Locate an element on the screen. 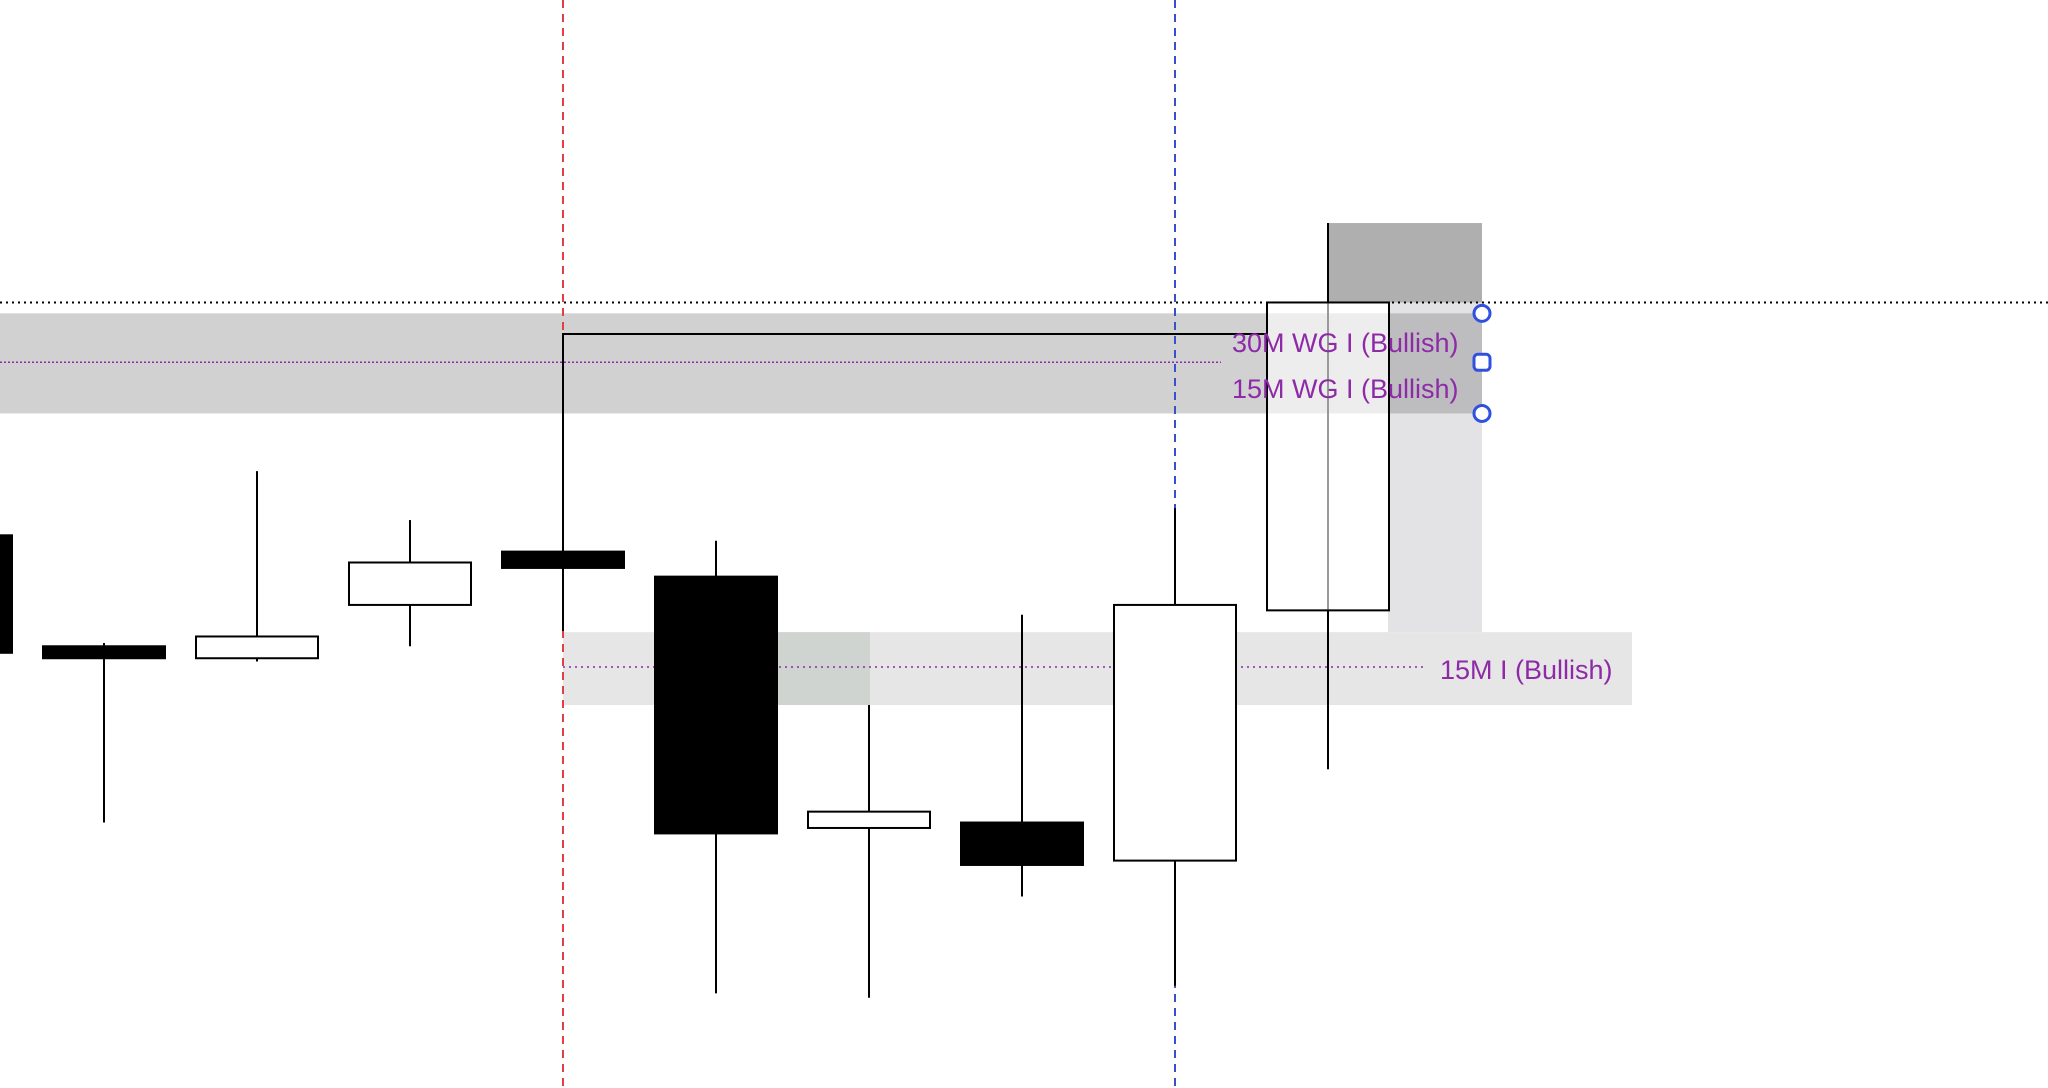  resize-handle-bottom is located at coordinates (1482, 413).